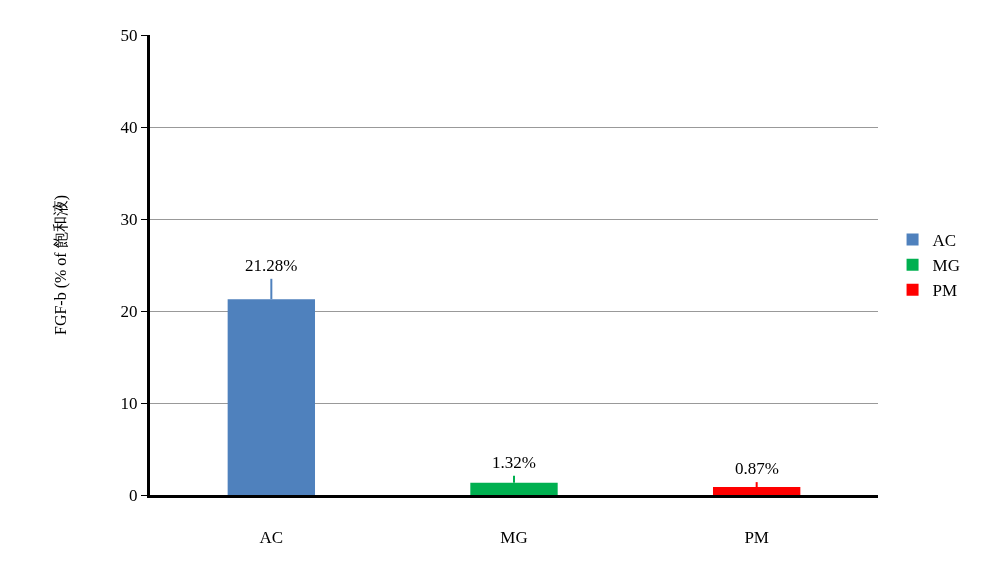  I want to click on y-tick-label: 40, so click(129, 127).